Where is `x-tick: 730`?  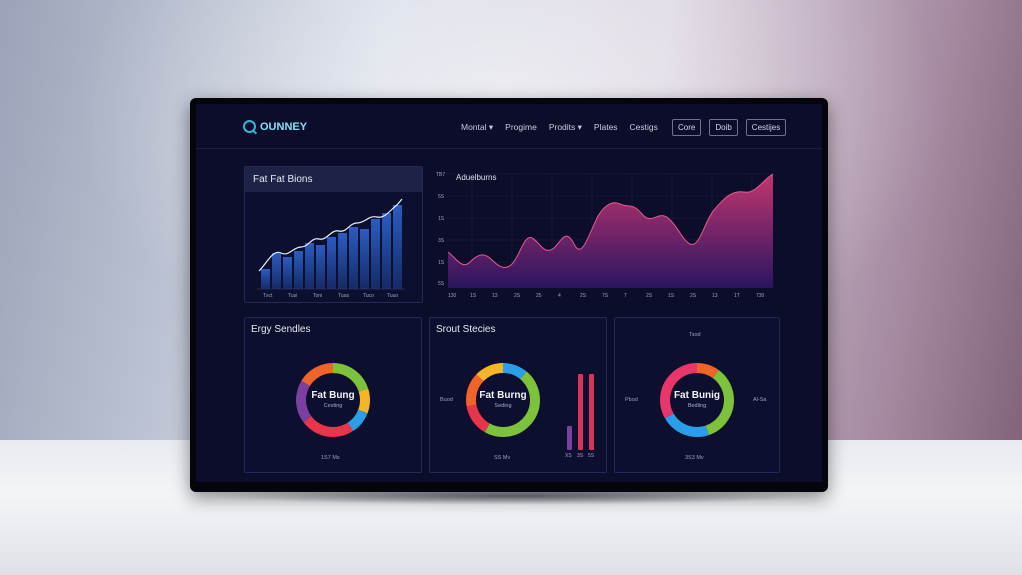
x-tick: 730 is located at coordinates (760, 296).